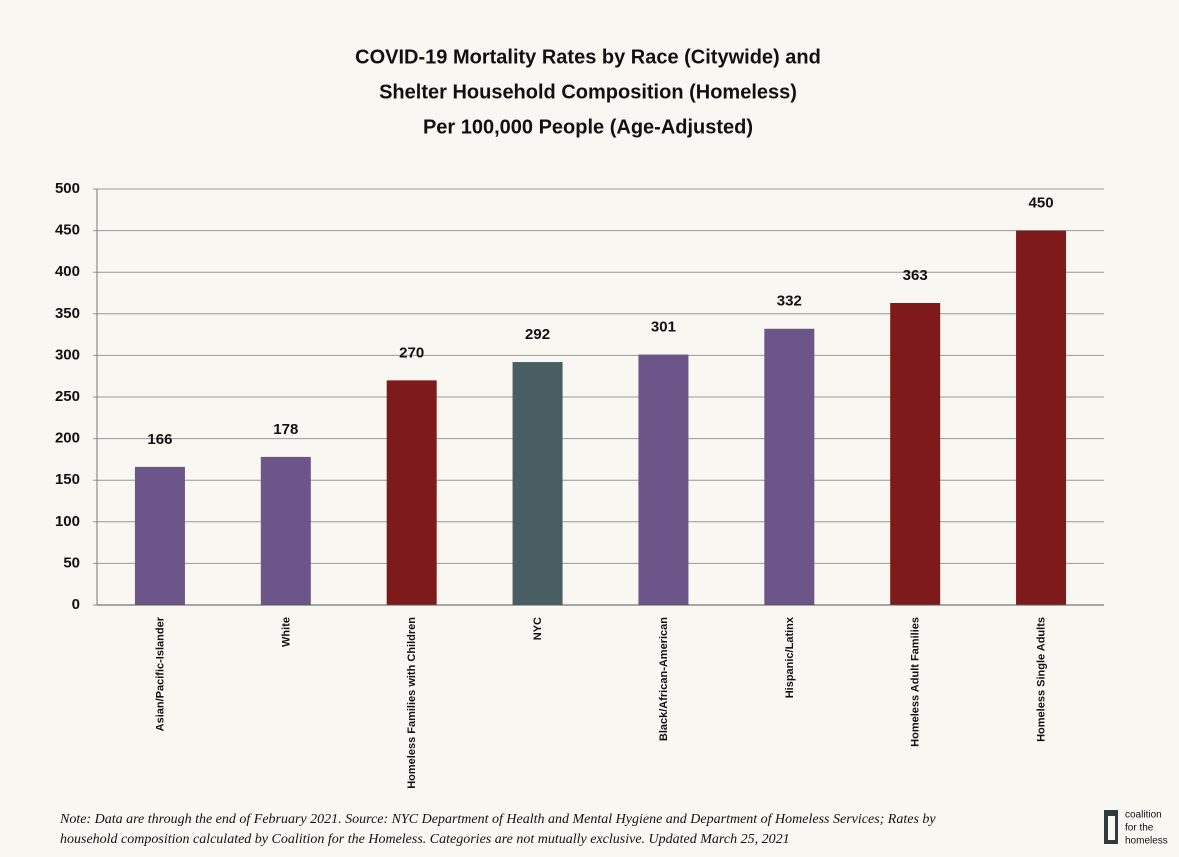 Image resolution: width=1179 pixels, height=857 pixels. Describe the element at coordinates (789, 301) in the screenshot. I see `value-label: 332` at that location.